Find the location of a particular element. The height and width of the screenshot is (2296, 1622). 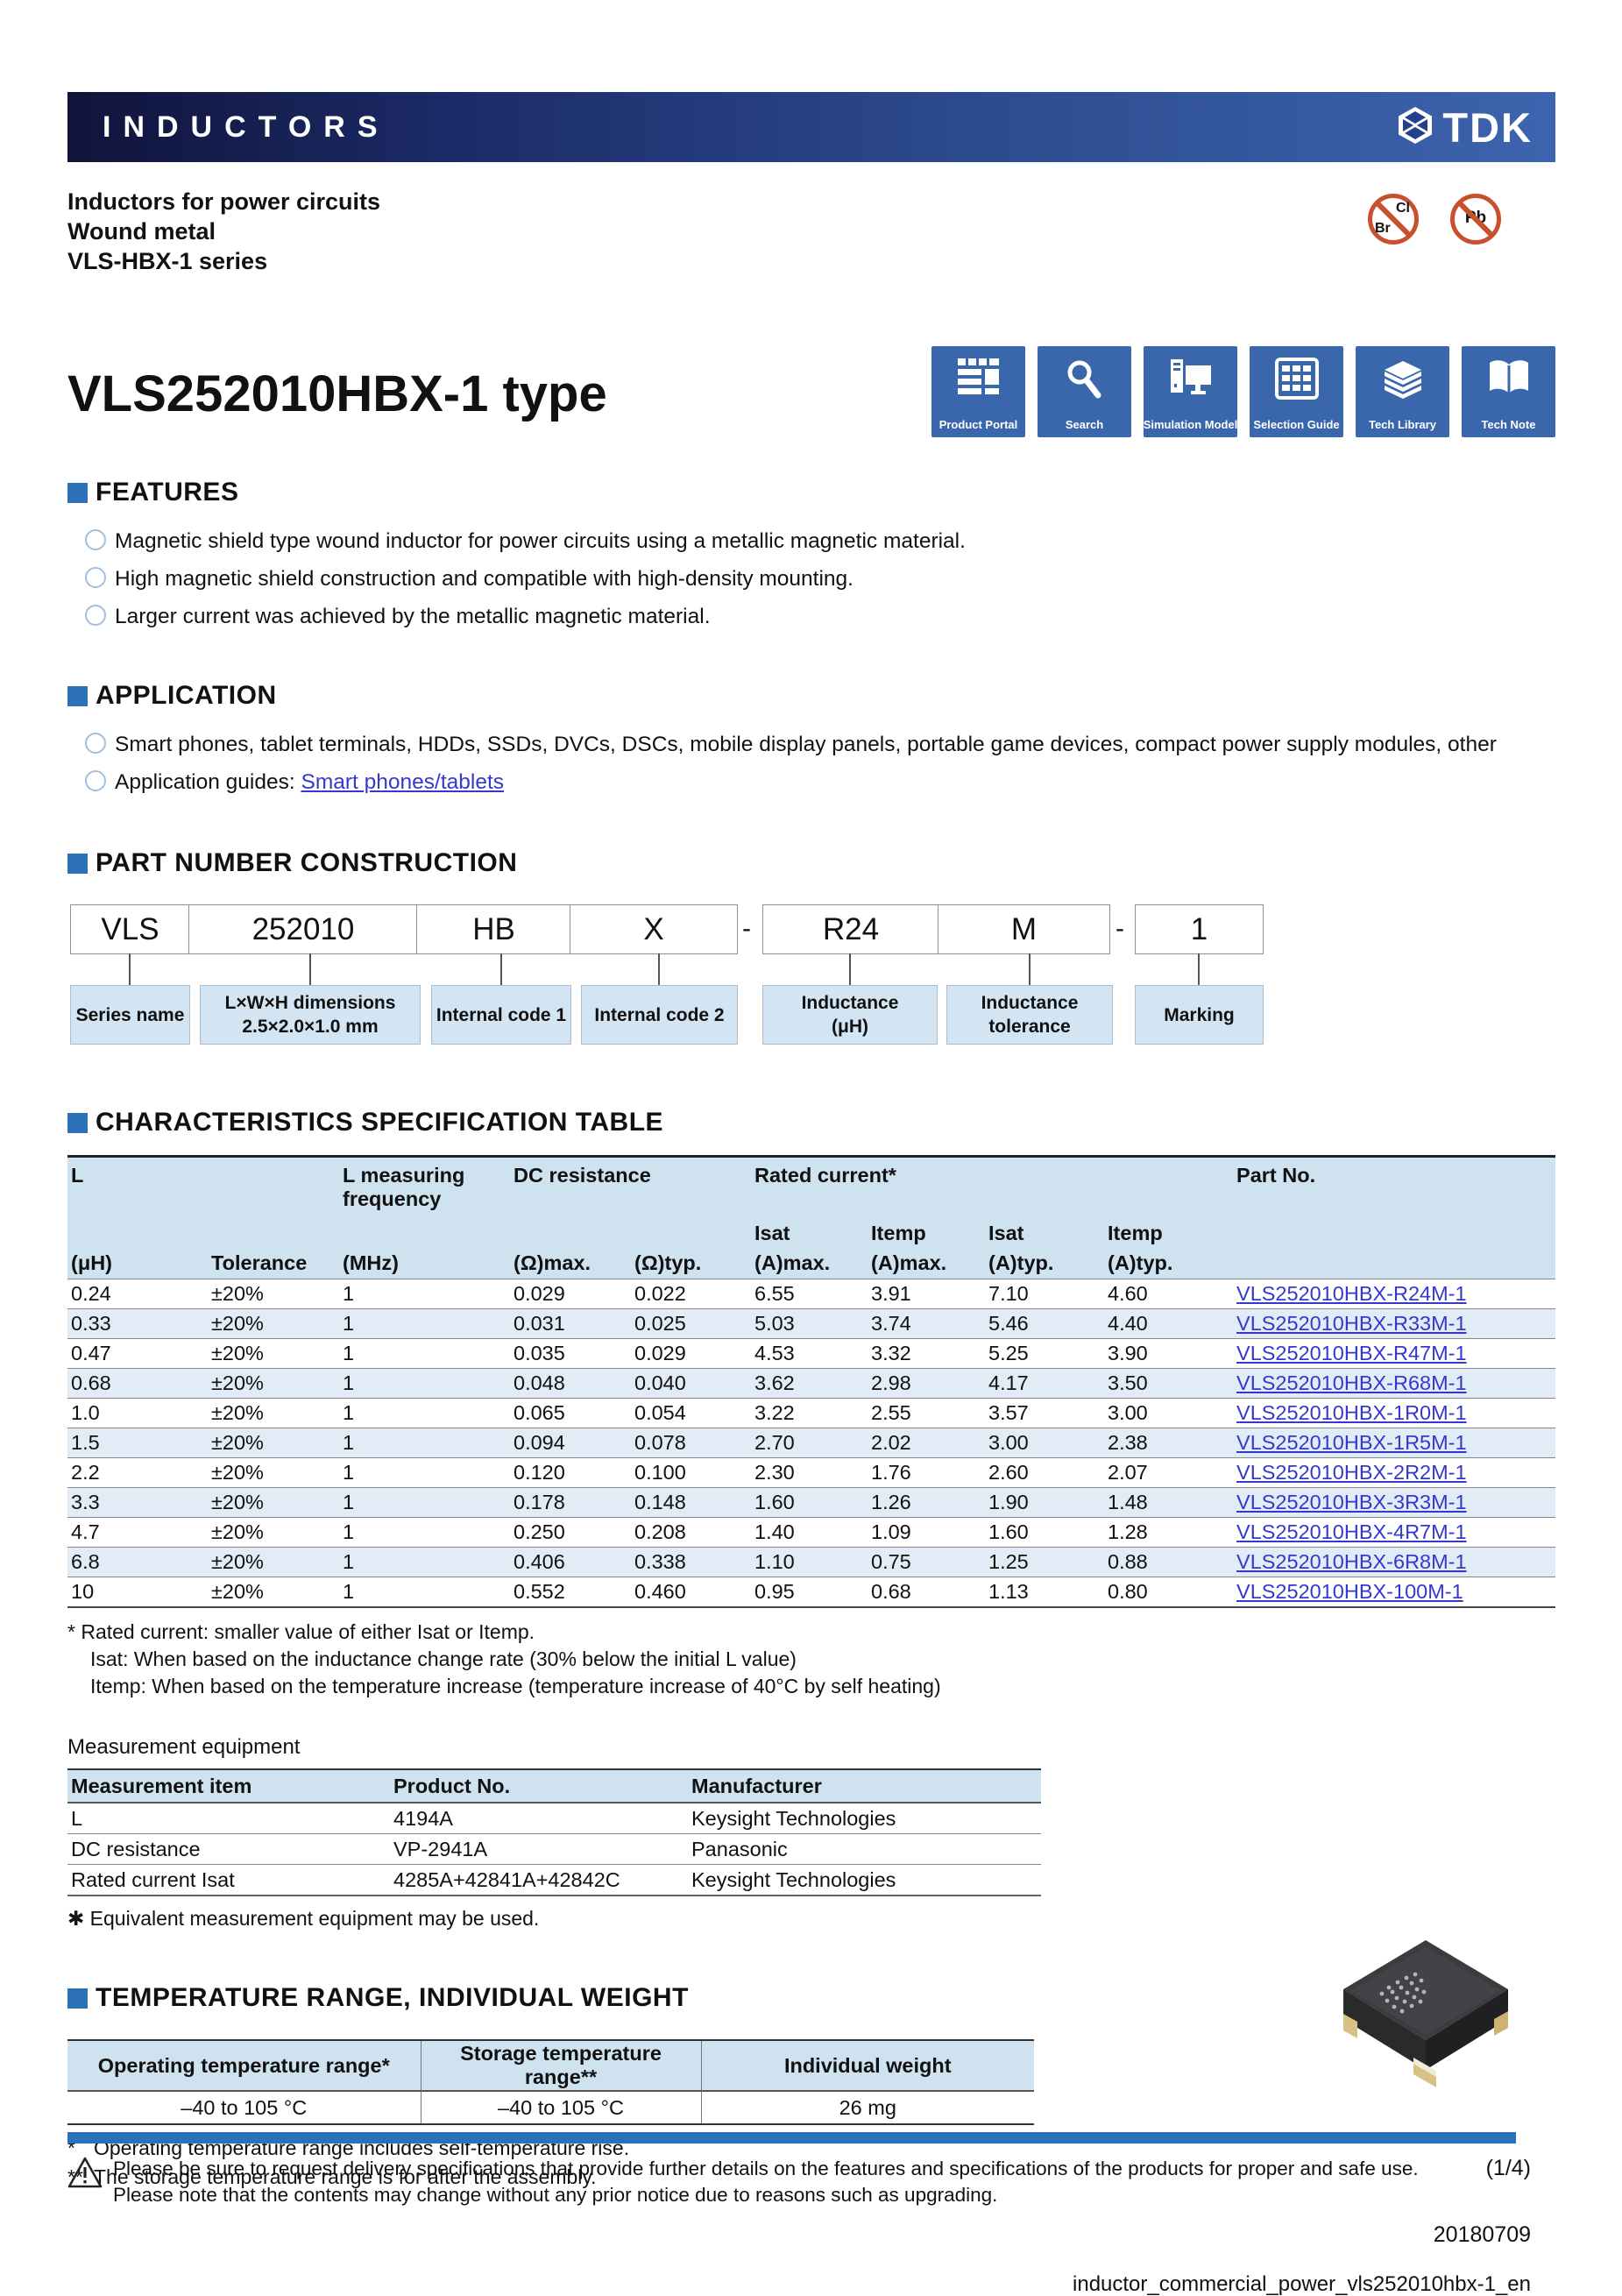

unit-header-ohm-typ: (Ω)typ. is located at coordinates (691, 1264).